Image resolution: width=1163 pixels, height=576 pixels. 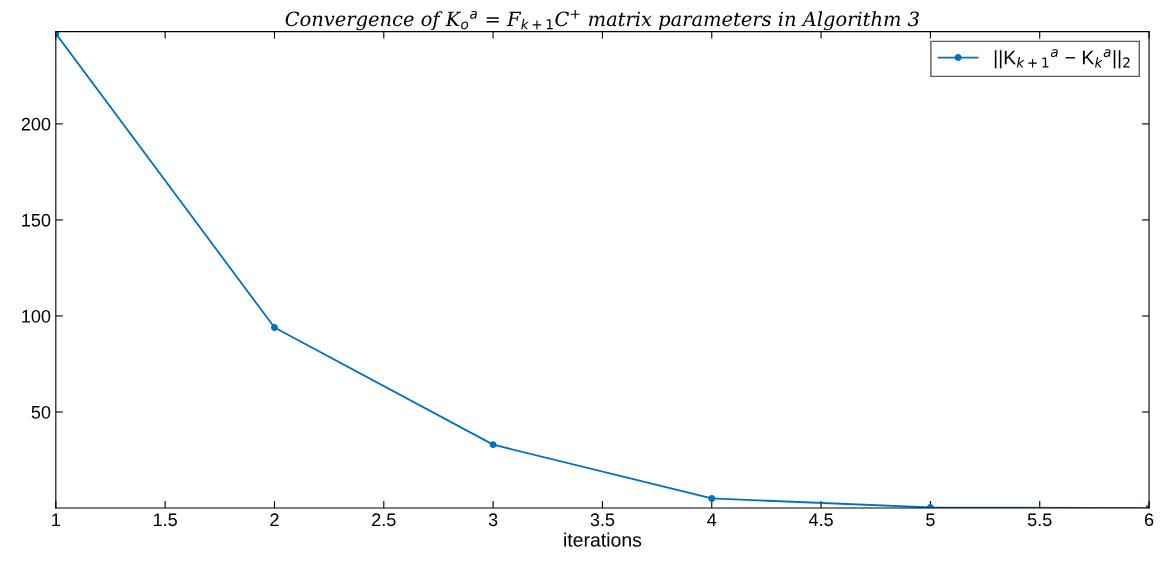 What do you see at coordinates (820, 520) in the screenshot?
I see `x-tick-label: 4.5` at bounding box center [820, 520].